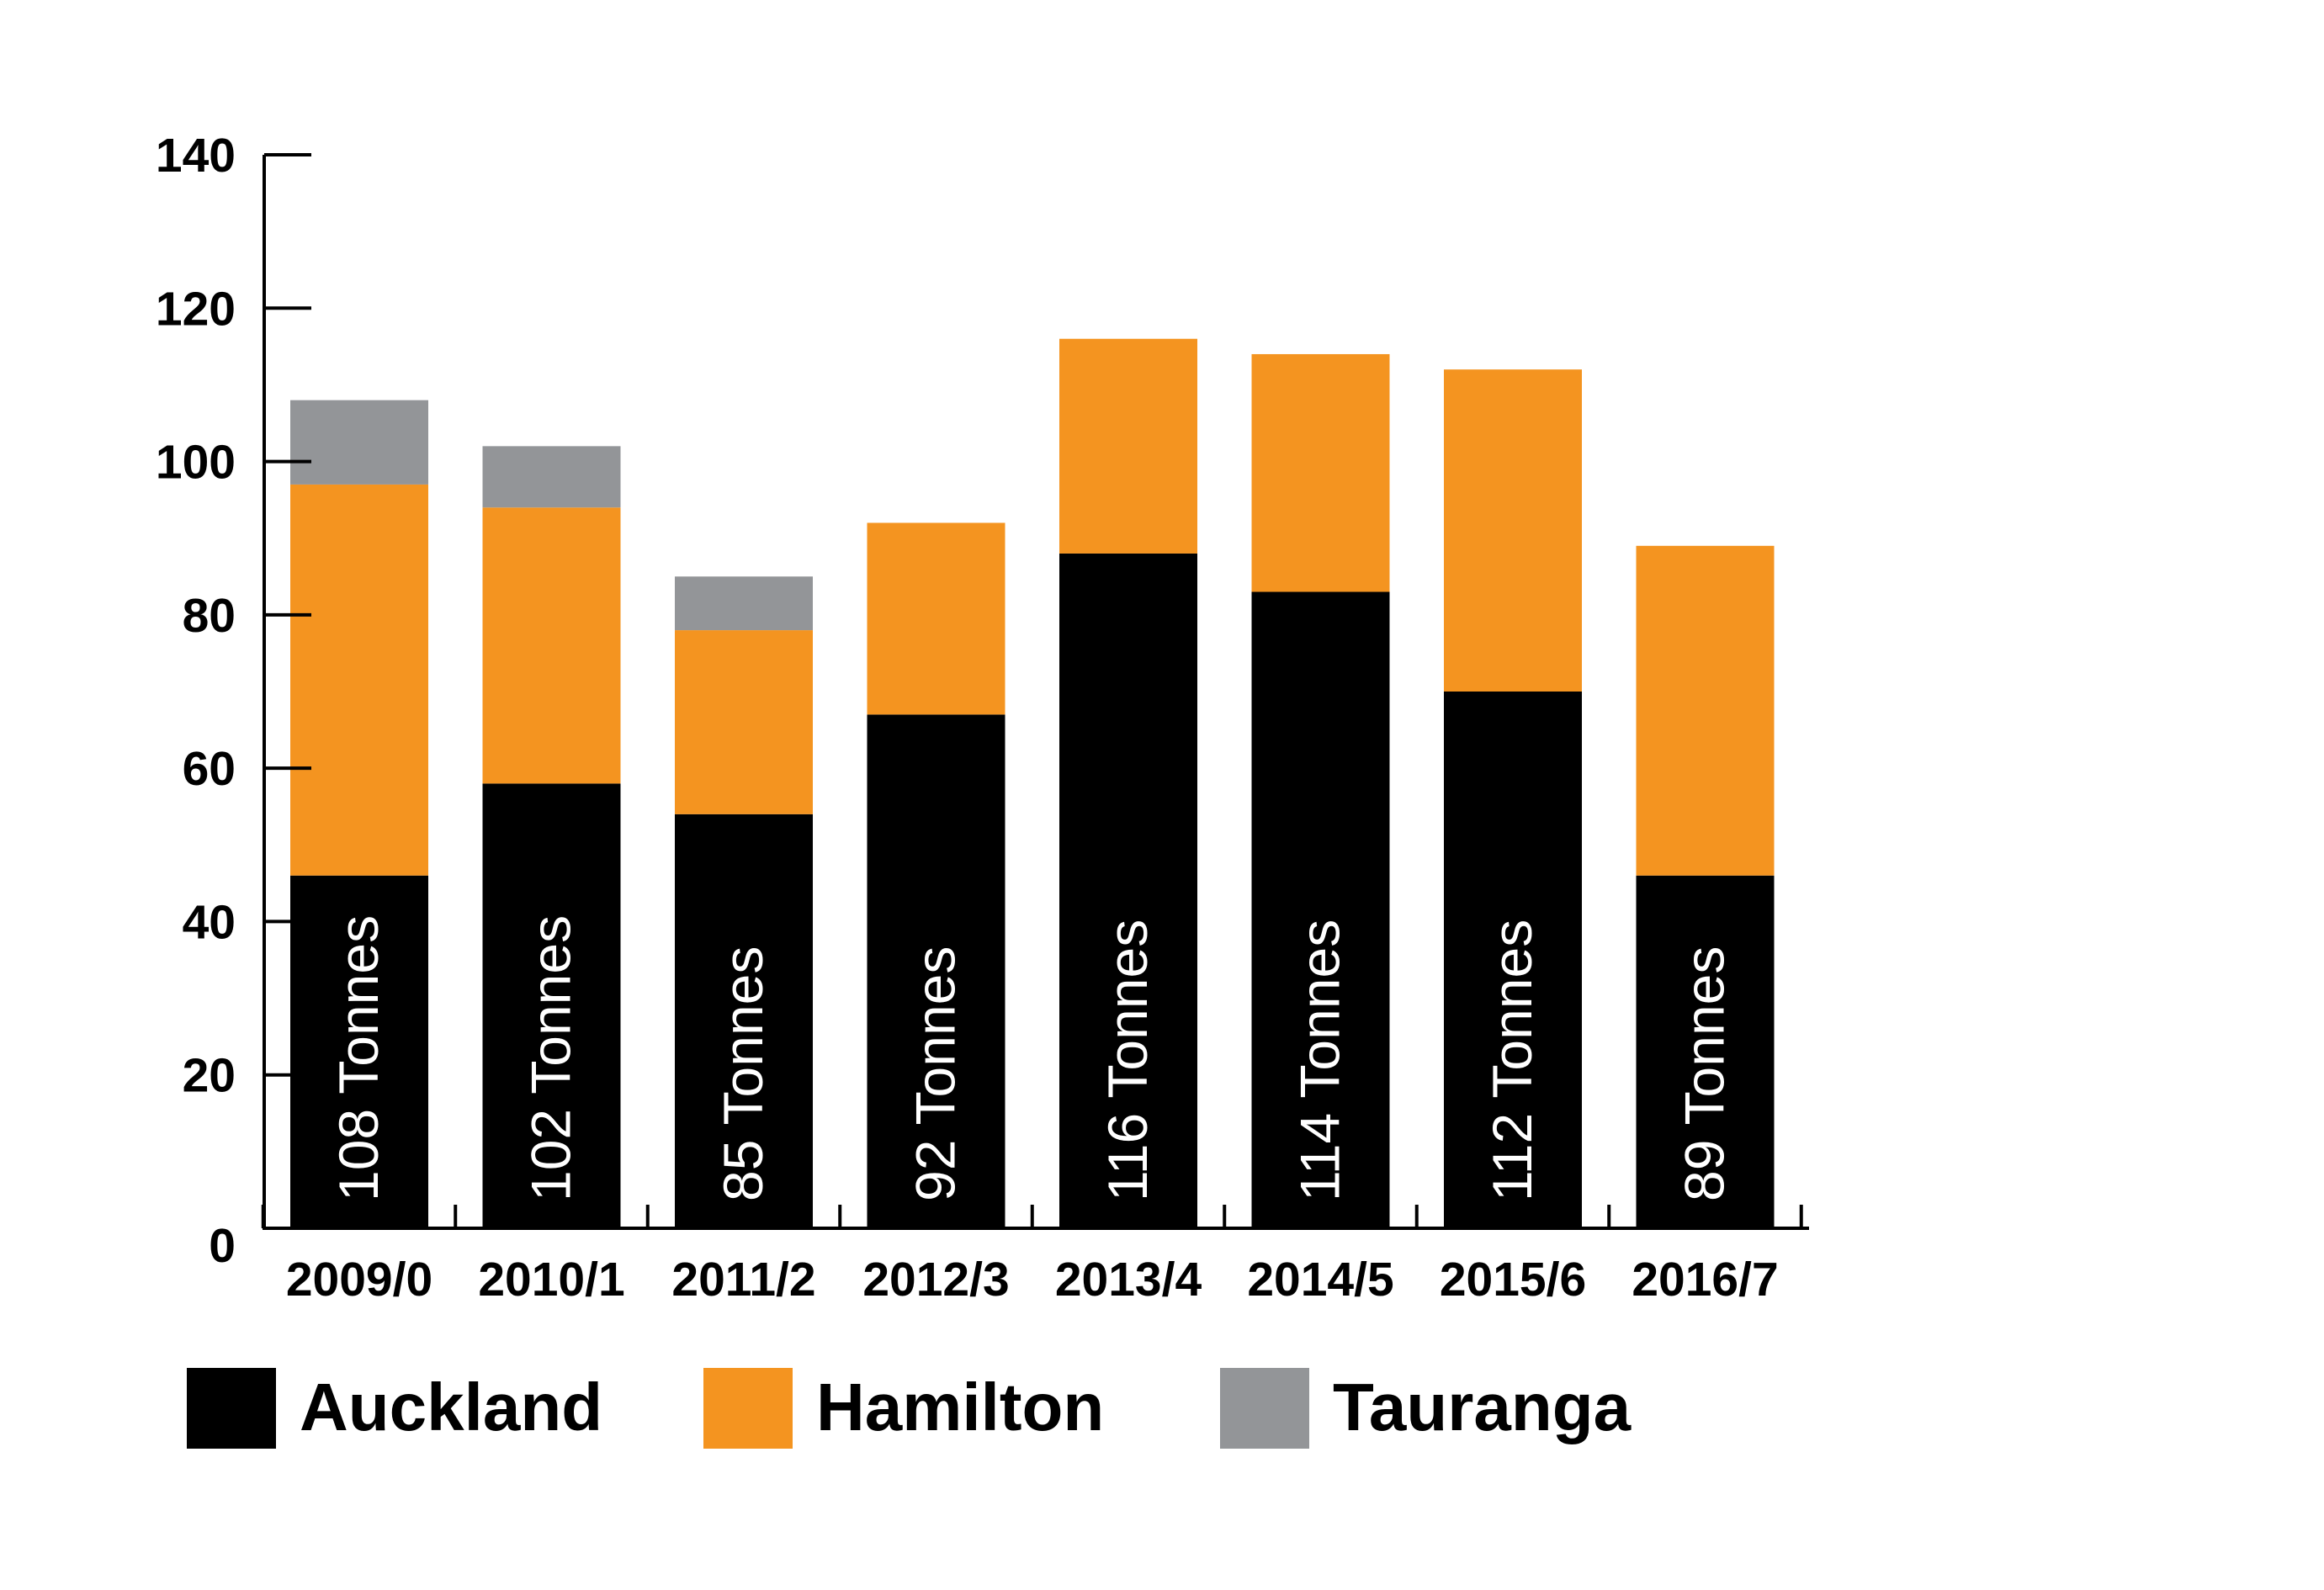  Describe the element at coordinates (231, 1408) in the screenshot. I see `legend-swatch-auckland` at that location.